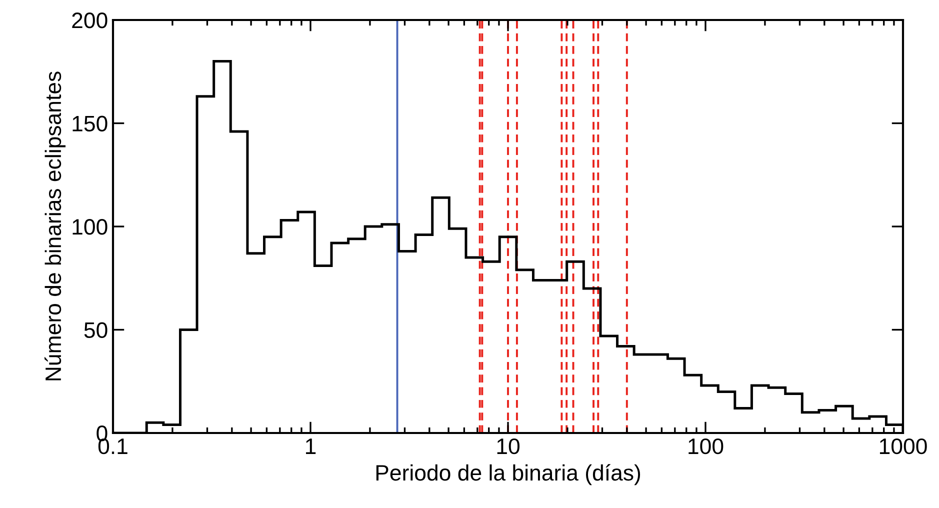 Image resolution: width=939 pixels, height=508 pixels. Describe the element at coordinates (508, 475) in the screenshot. I see `x-axis-title: Periodo de la binaria (días)` at that location.